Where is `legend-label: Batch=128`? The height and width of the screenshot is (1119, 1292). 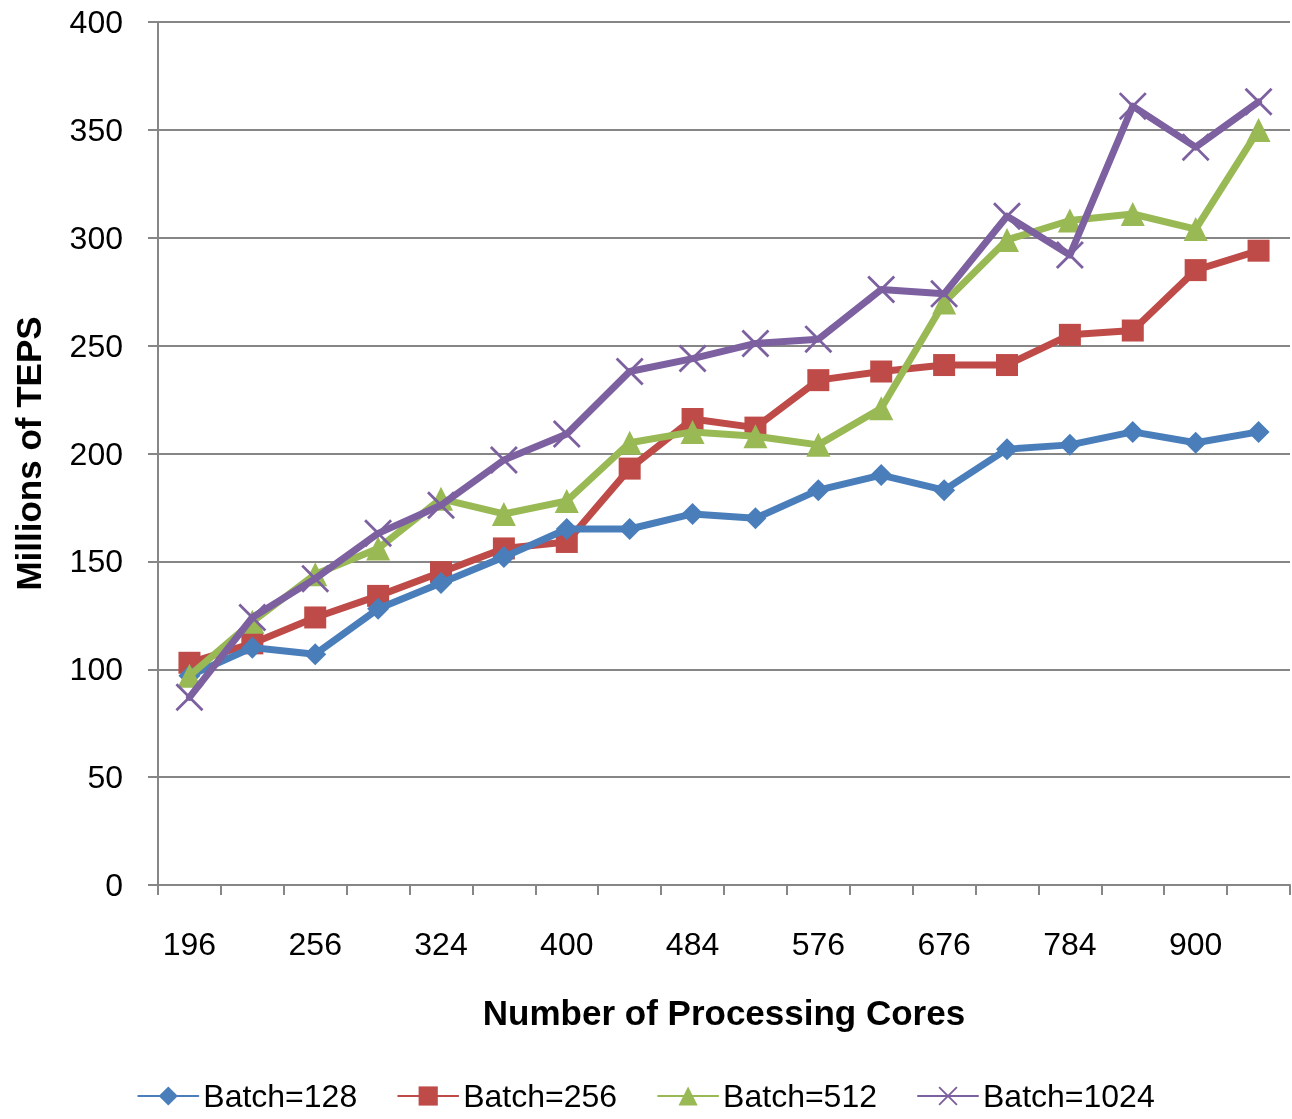 legend-label: Batch=128 is located at coordinates (280, 1096).